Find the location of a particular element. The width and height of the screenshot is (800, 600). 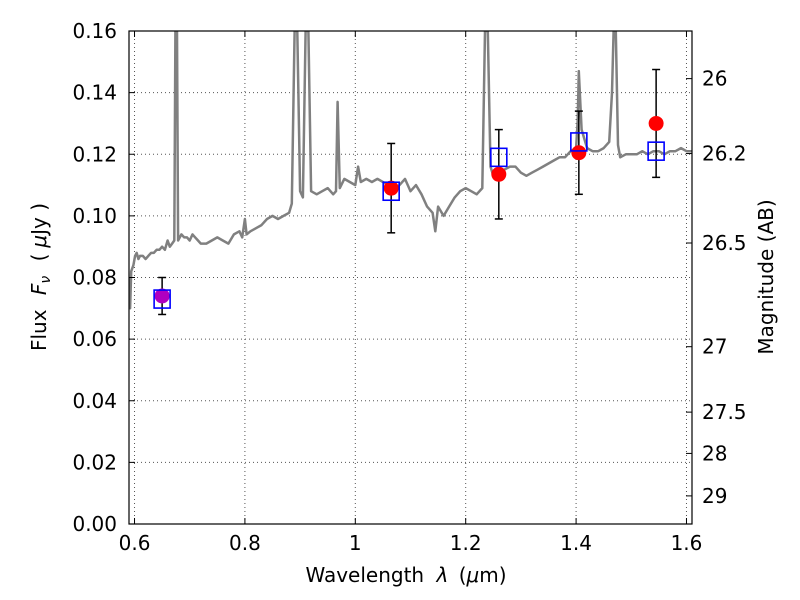

x-tick-label: 1.6 is located at coordinates (687, 543).